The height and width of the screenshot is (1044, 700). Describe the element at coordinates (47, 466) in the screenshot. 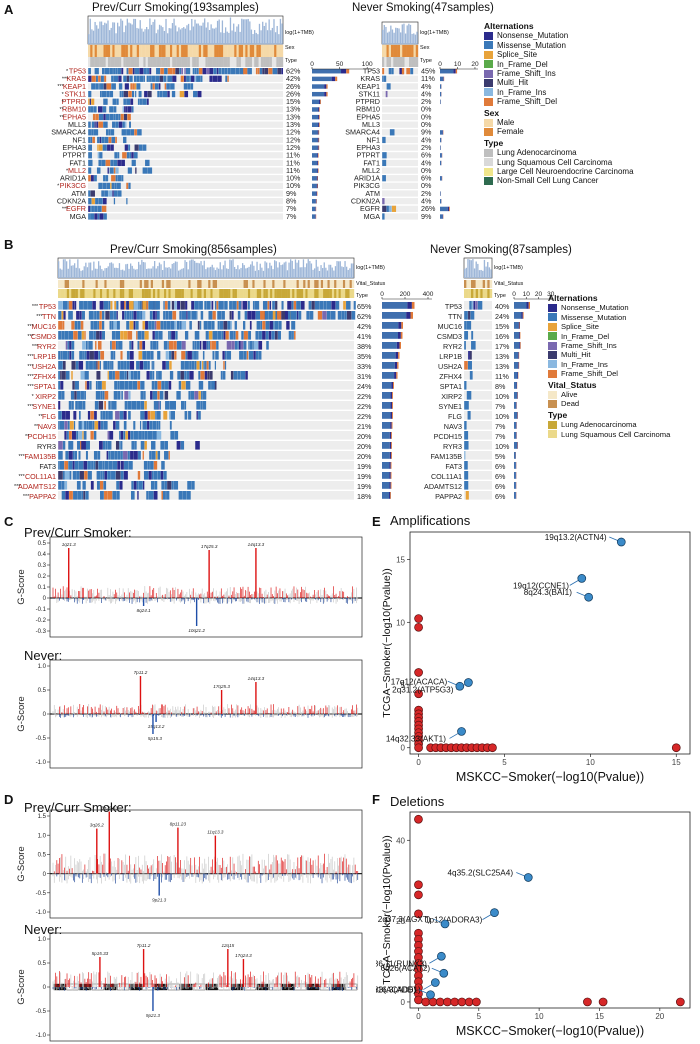

I see `gene-label: FAT3` at that location.